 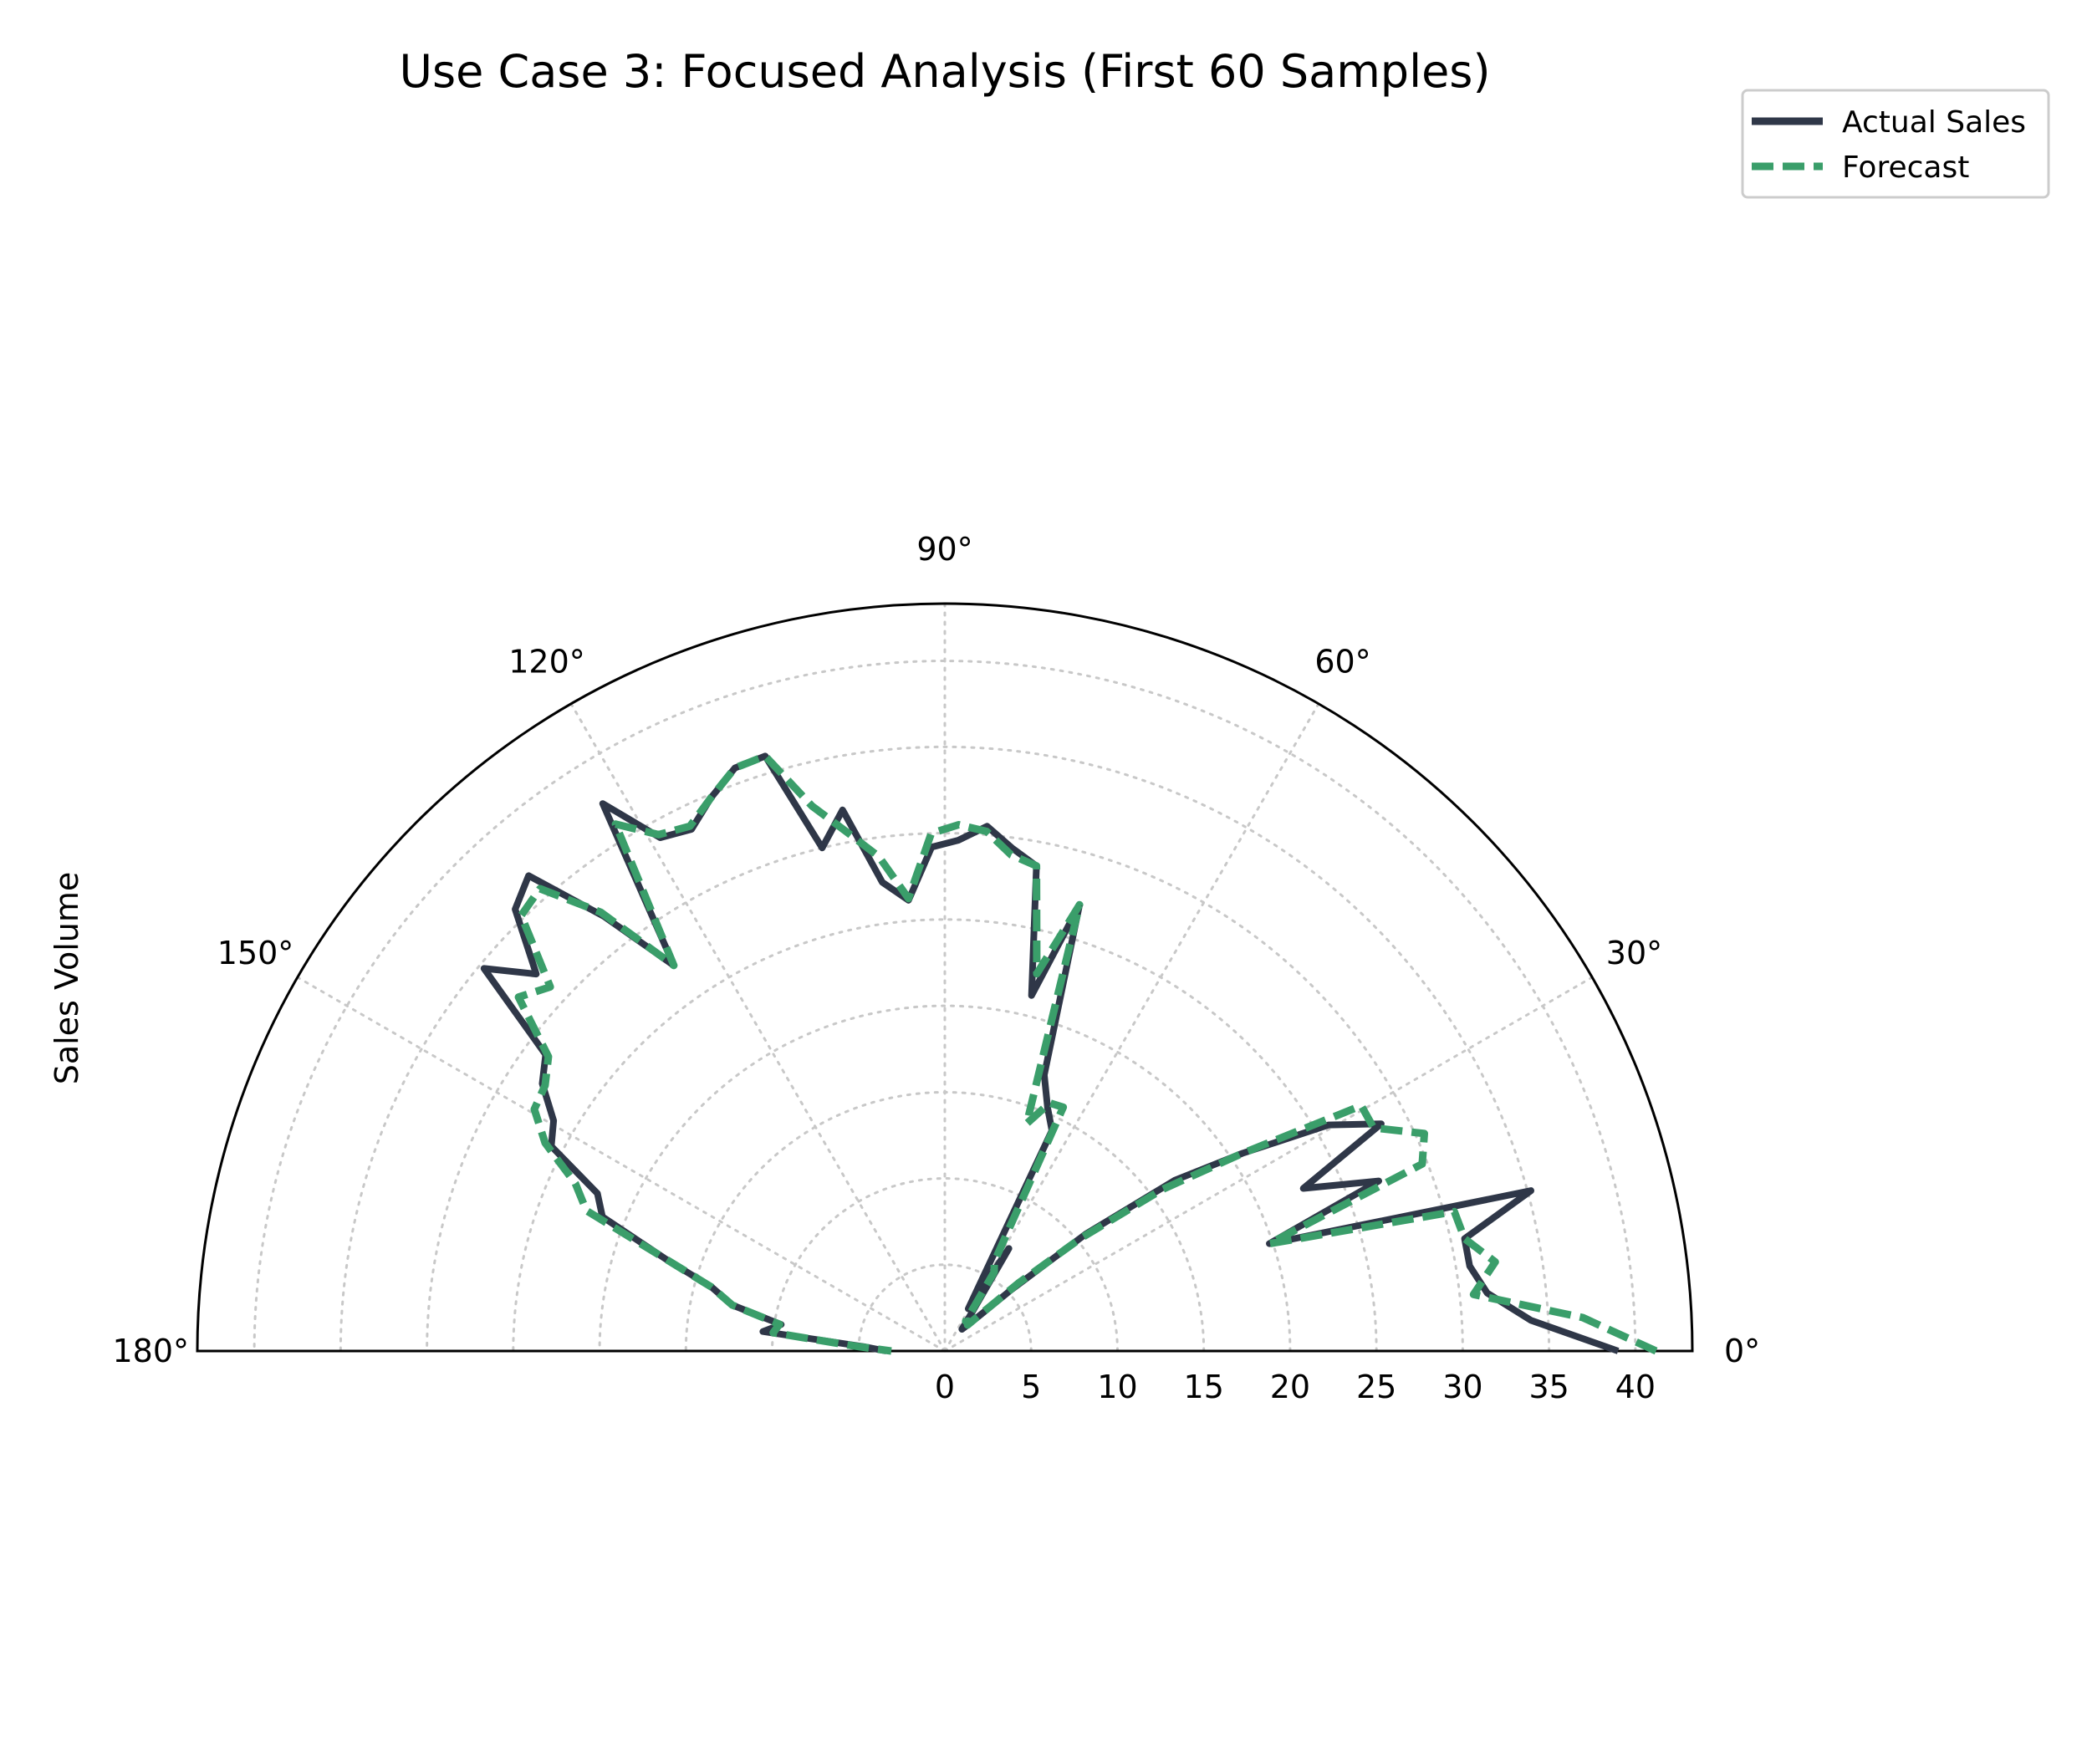 I want to click on r-tick-label-5: 5, so click(x=1031, y=1387).